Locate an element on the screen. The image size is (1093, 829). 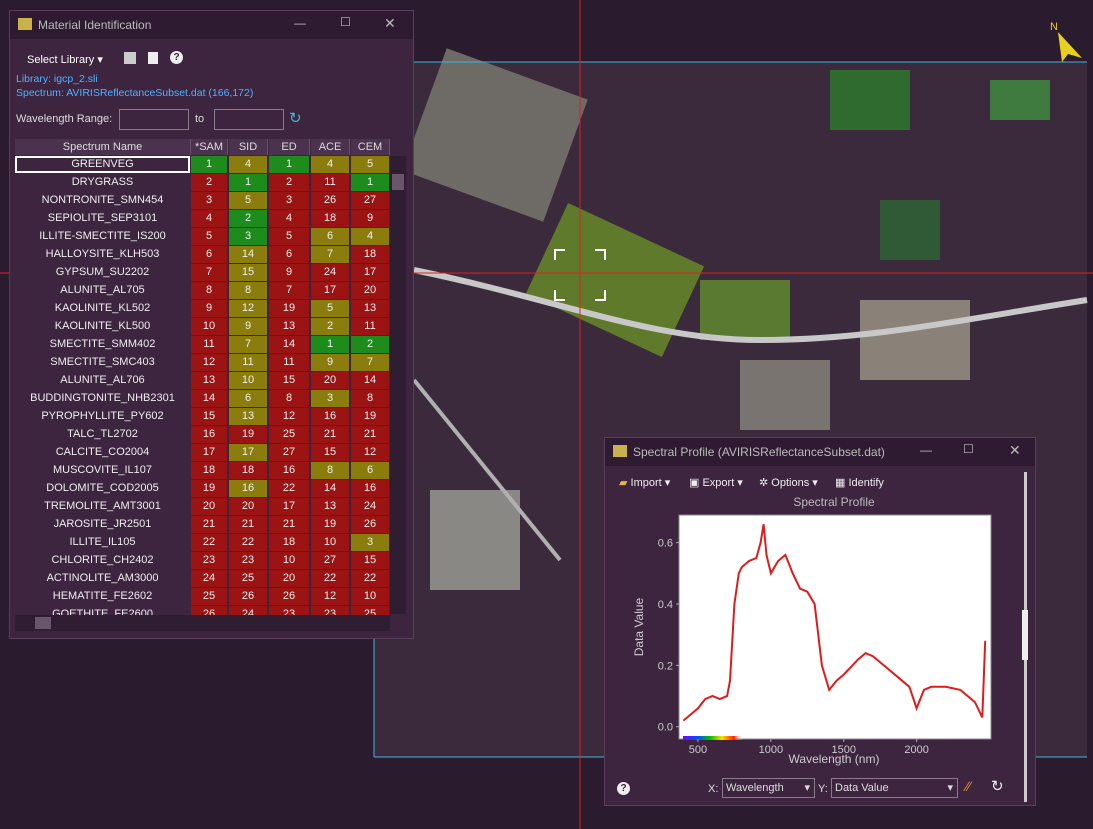
copy-icon is located at coordinates (153, 58).